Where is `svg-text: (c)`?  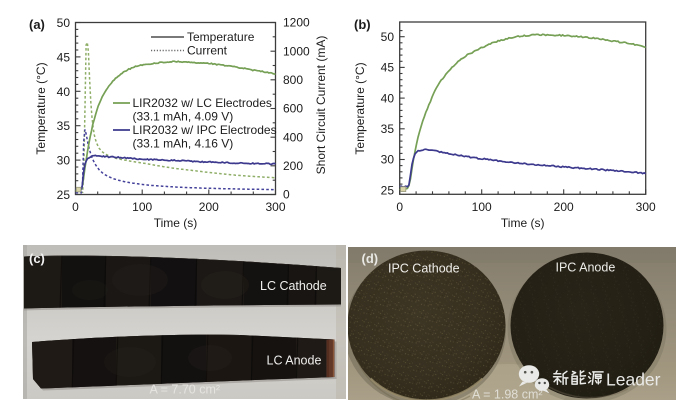
svg-text: (c) is located at coordinates (37, 258).